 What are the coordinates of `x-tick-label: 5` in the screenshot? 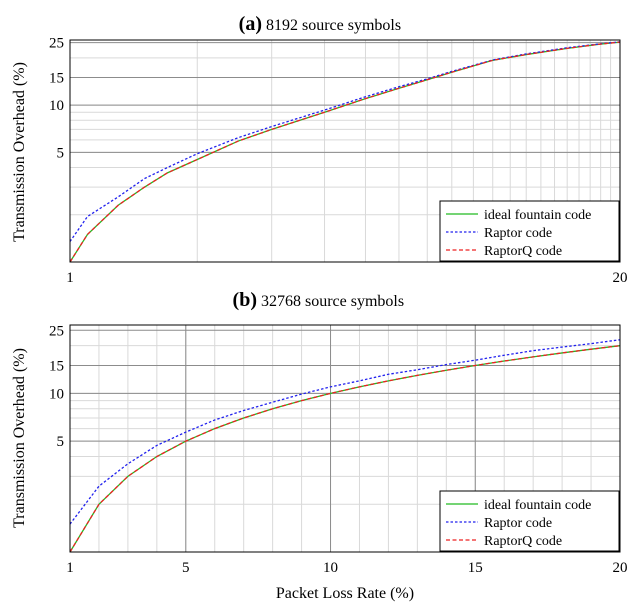 It's located at (186, 568).